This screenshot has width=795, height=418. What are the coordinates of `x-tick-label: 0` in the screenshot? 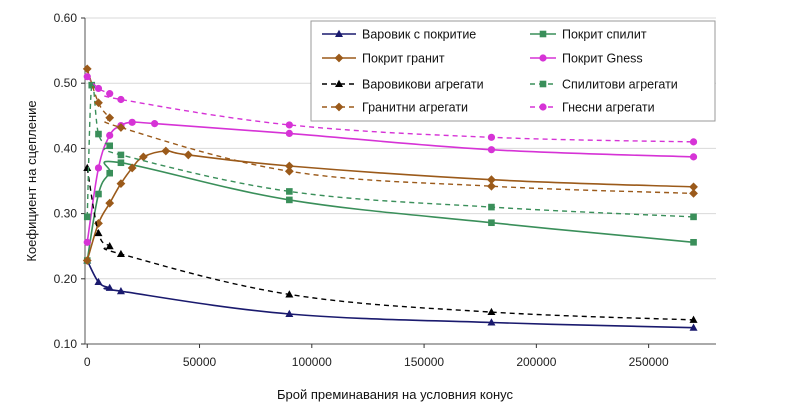 It's located at (87, 362).